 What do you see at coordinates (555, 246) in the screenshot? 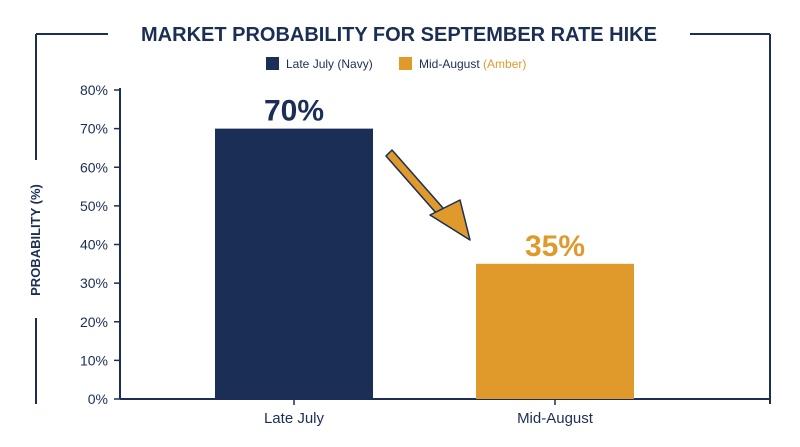
I see `bar-value-label: 35%` at bounding box center [555, 246].